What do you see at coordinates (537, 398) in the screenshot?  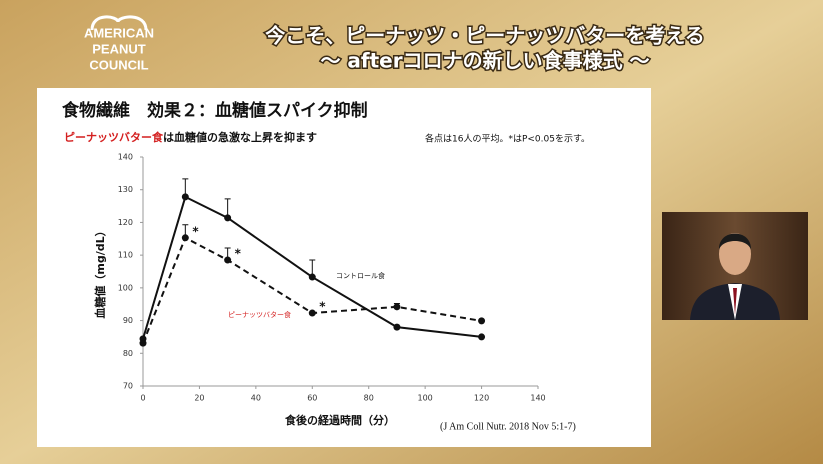 I see `x-tick-label: 140` at bounding box center [537, 398].